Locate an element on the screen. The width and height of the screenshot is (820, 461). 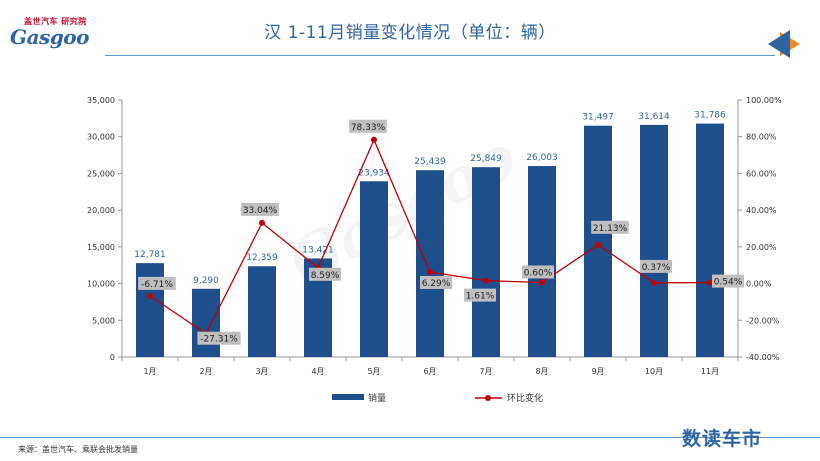
brand-label: 数读车市 is located at coordinates (721, 439).